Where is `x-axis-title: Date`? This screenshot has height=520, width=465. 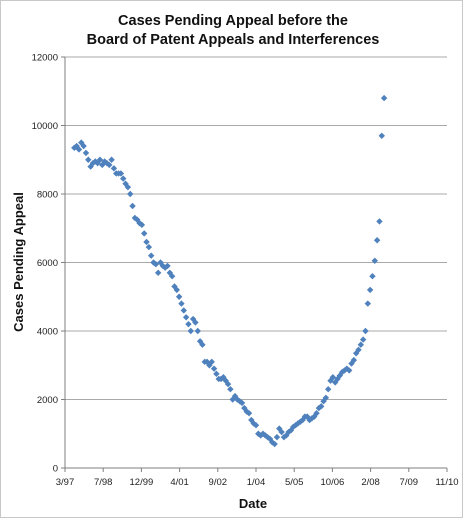 x-axis-title: Date is located at coordinates (253, 503).